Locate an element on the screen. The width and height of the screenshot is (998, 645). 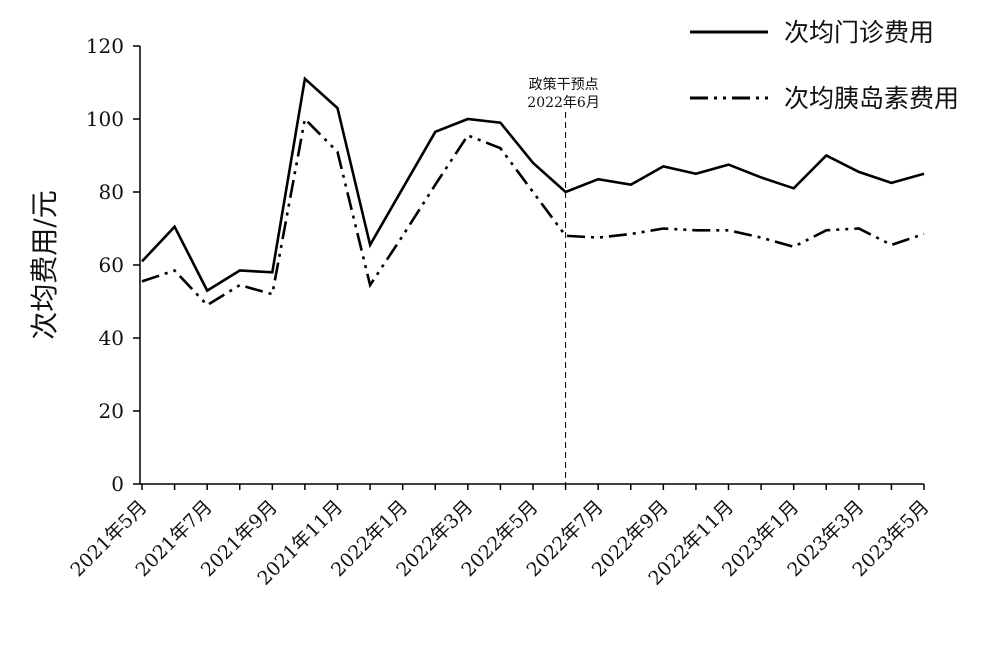
y-tick-label: 60 is located at coordinates (111, 265).